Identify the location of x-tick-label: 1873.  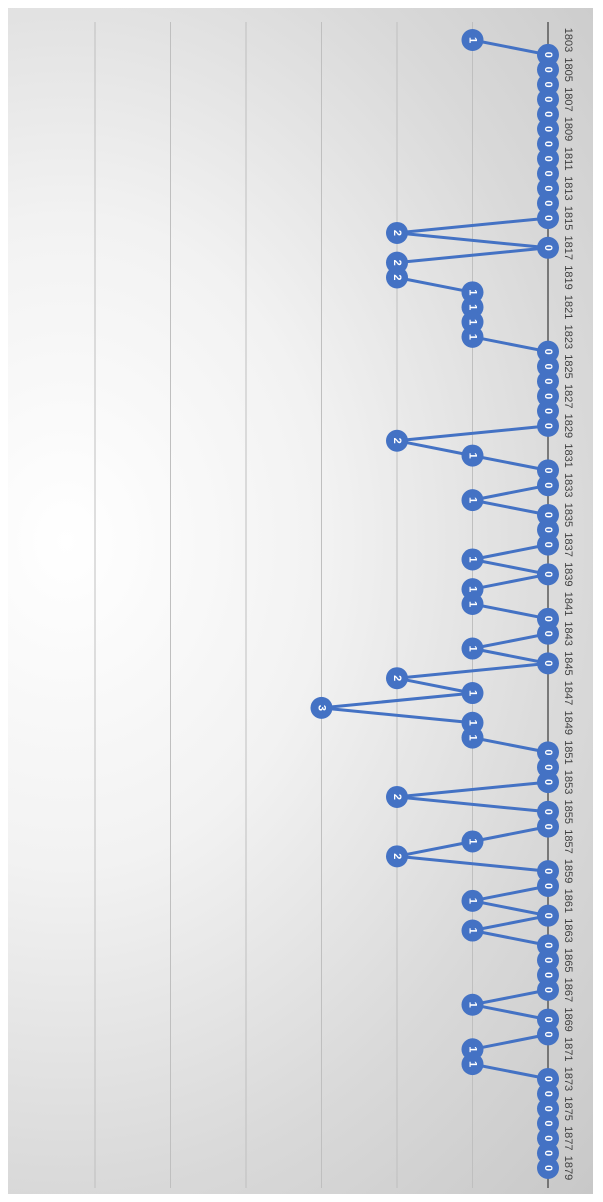
(568, 1079).